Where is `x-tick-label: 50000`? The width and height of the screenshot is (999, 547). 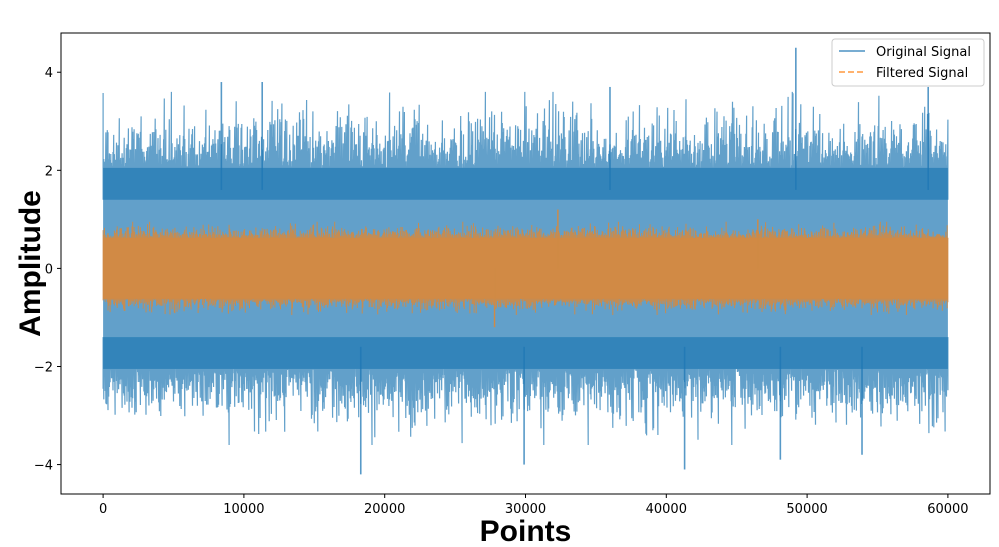
x-tick-label: 50000 is located at coordinates (806, 509).